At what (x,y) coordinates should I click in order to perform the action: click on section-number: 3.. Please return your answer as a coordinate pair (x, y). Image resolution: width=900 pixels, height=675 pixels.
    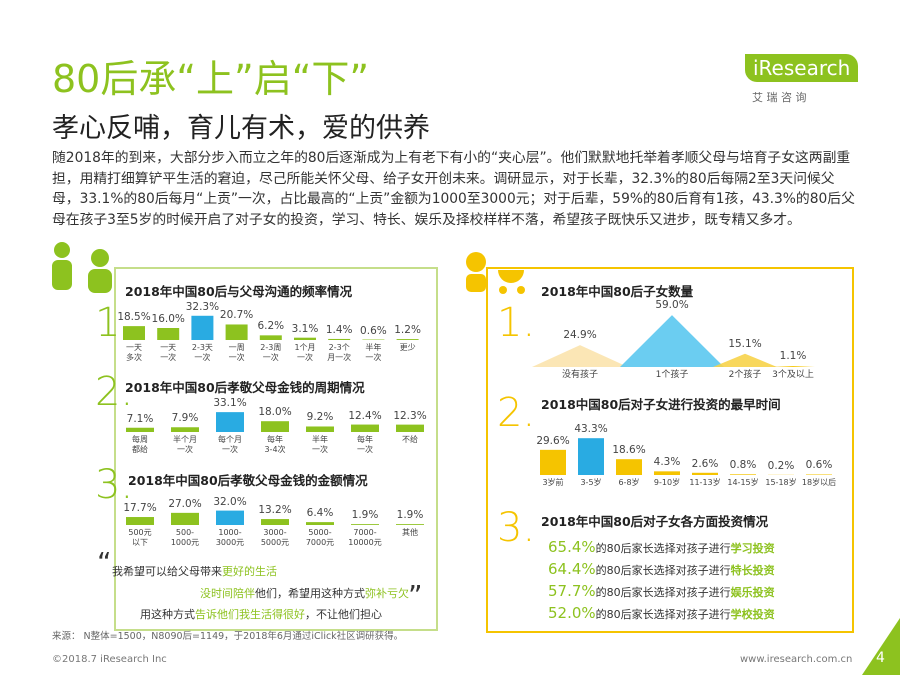
    Looking at the image, I should click on (516, 528).